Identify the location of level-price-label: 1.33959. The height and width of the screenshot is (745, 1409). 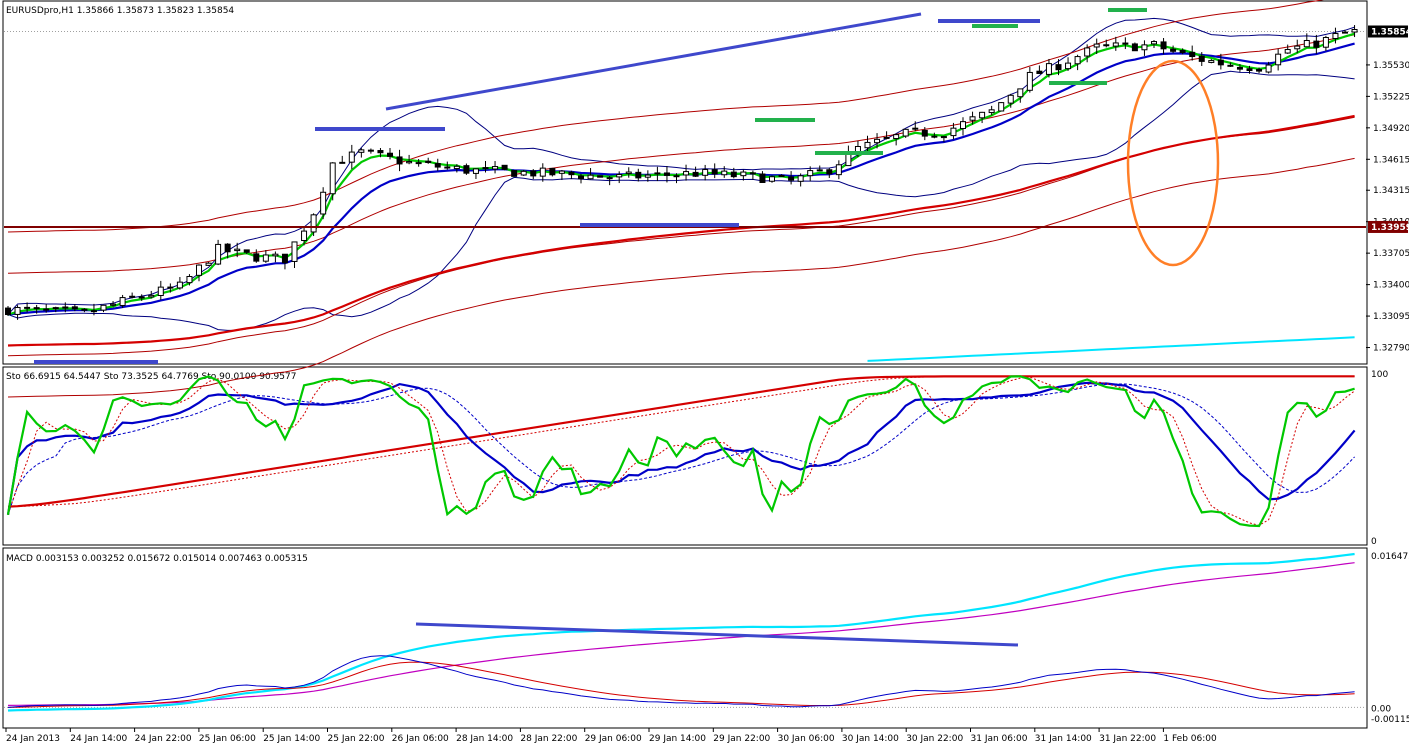
(1390, 228).